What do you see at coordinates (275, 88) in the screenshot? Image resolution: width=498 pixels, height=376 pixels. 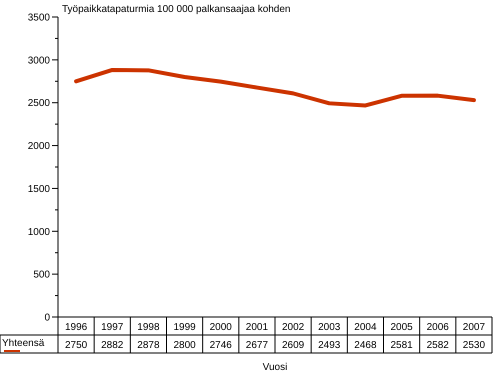 I see `line-series` at bounding box center [275, 88].